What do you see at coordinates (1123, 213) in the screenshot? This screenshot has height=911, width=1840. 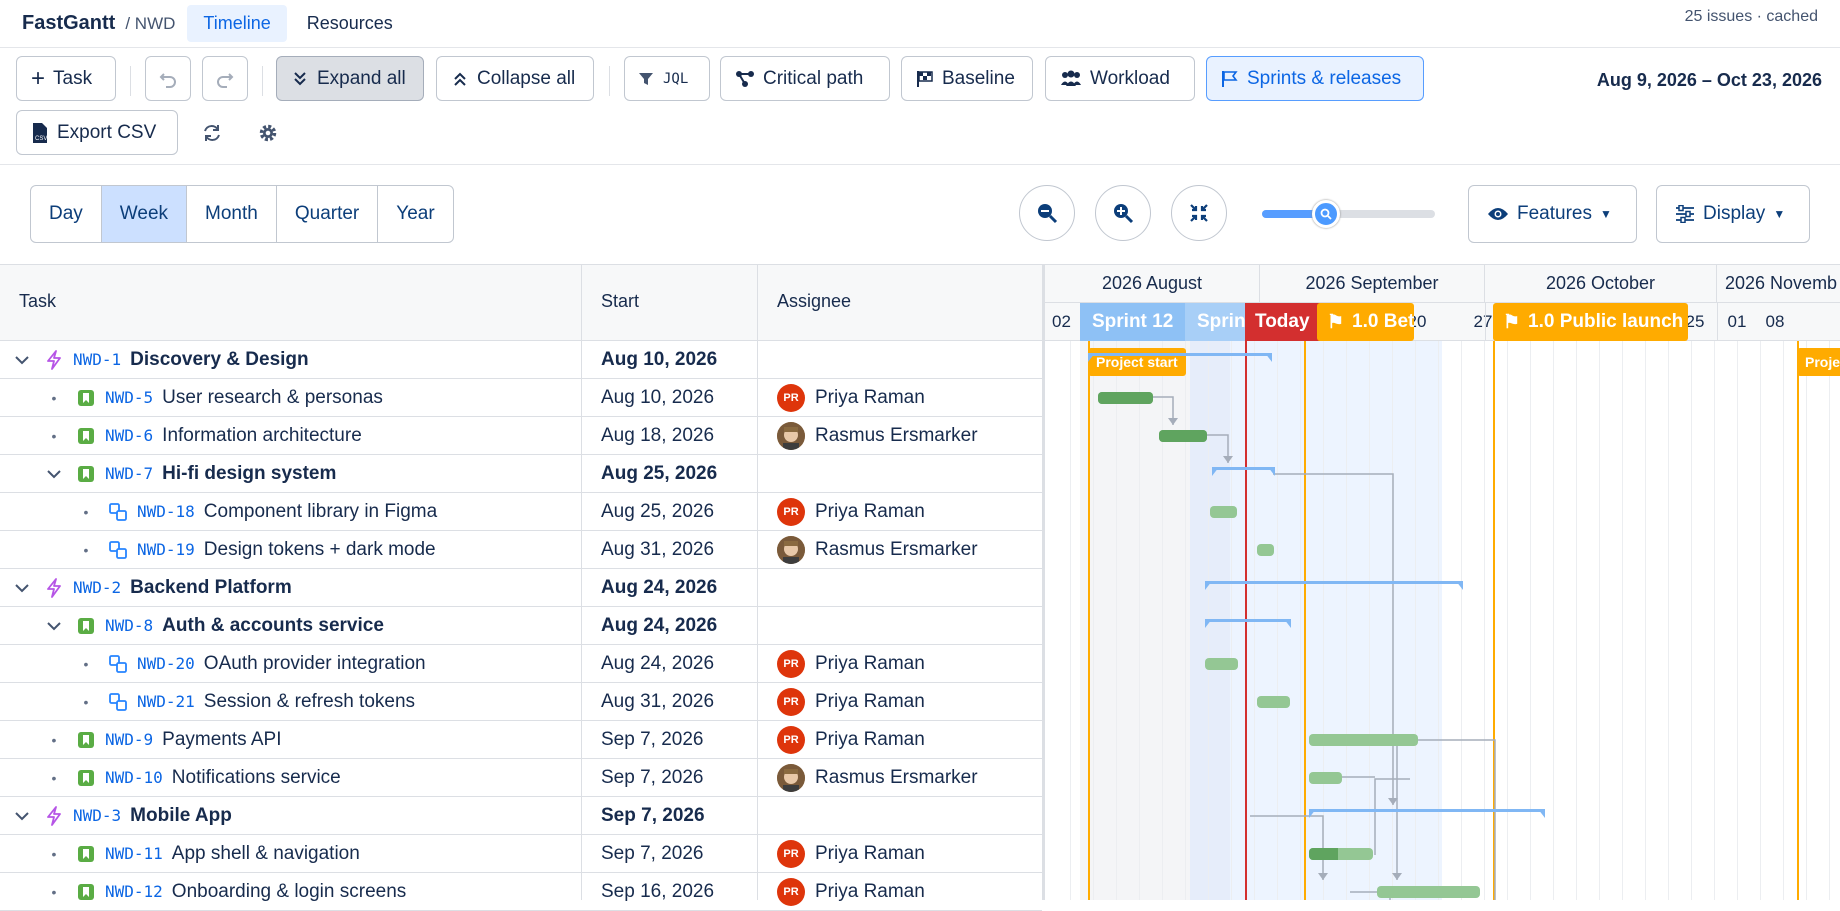 I see `zoom-in-button` at bounding box center [1123, 213].